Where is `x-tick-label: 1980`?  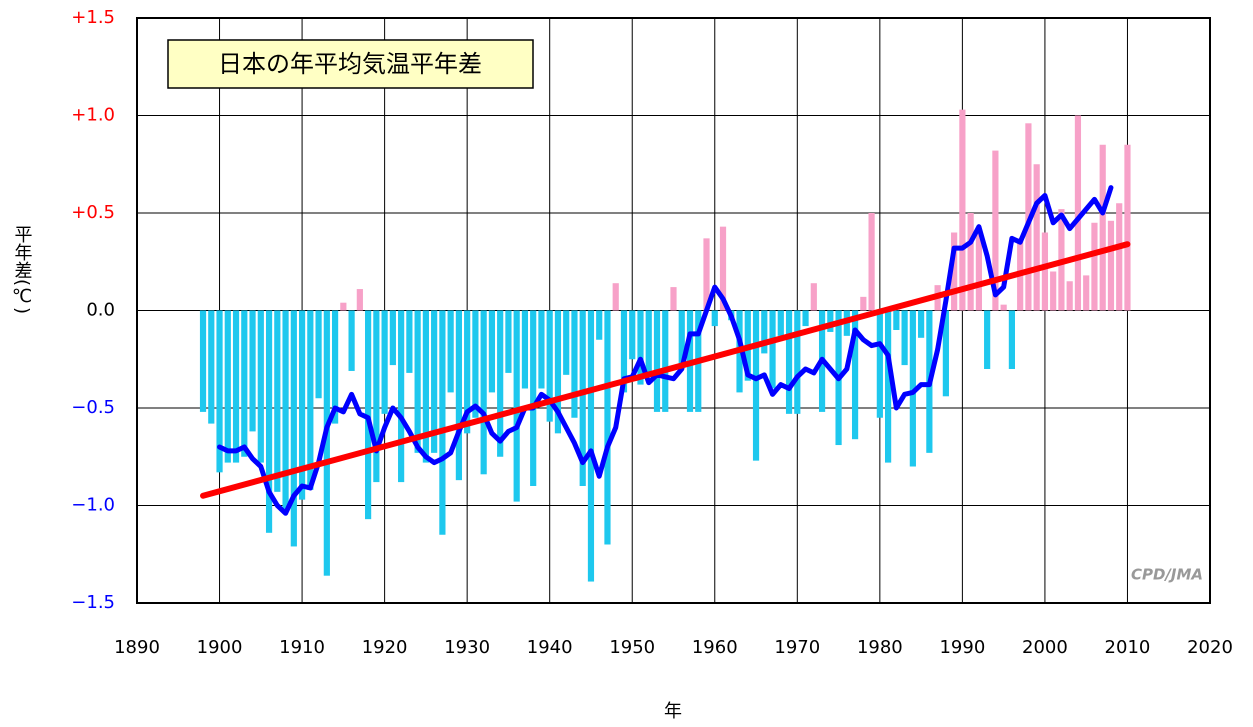
x-tick-label: 1980 is located at coordinates (880, 647).